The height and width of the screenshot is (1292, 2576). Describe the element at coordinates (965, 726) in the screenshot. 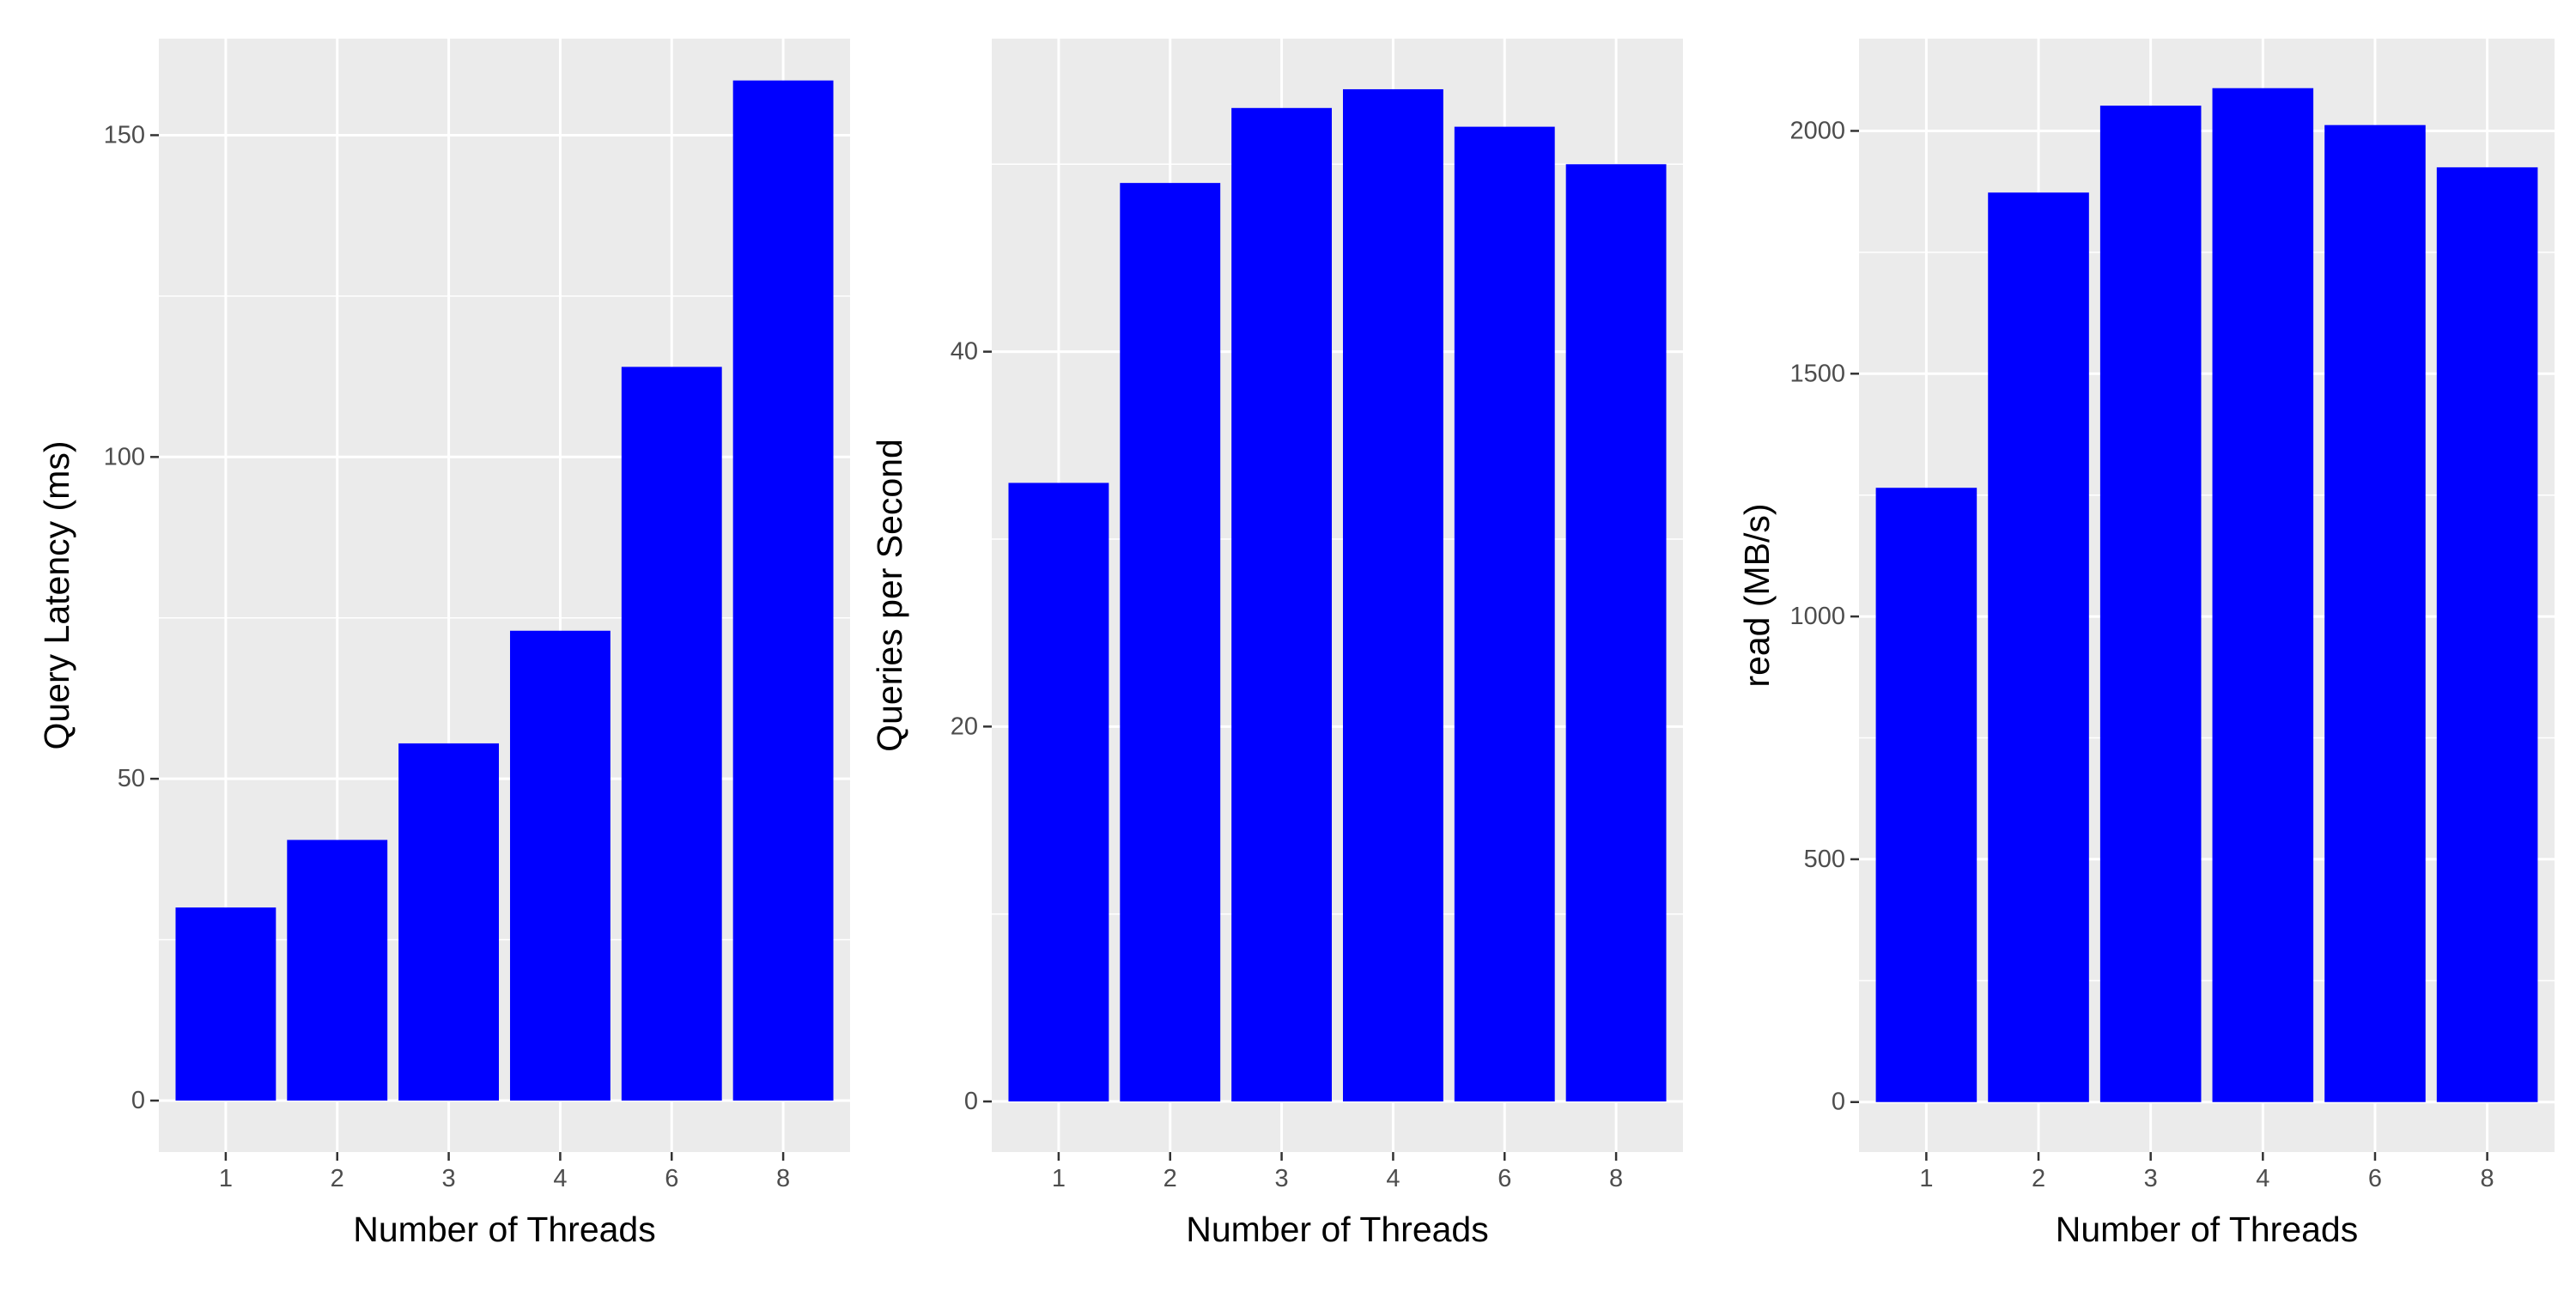

I see `y-tick-label: 20` at that location.